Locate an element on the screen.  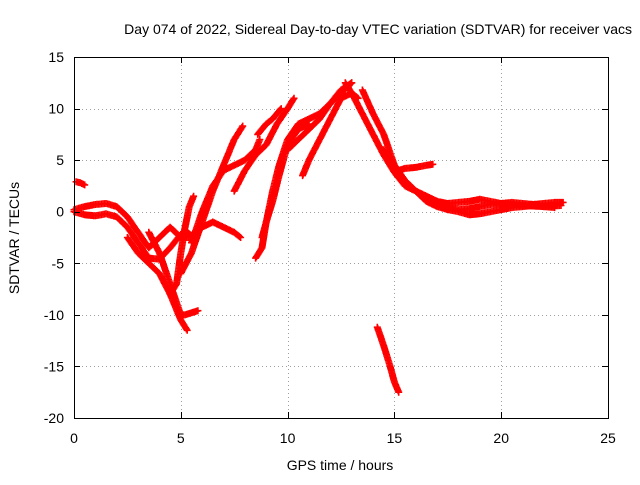
y-tick-label: 5 is located at coordinates (60, 160).